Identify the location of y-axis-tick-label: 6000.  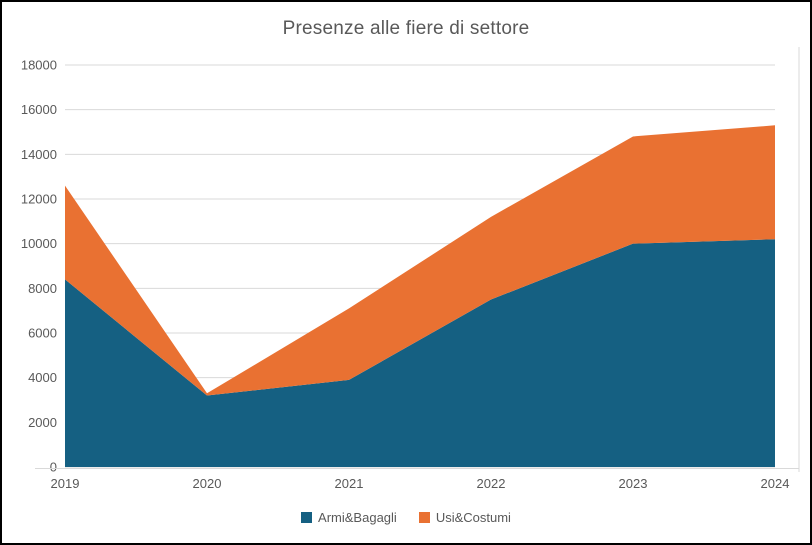
(42, 333).